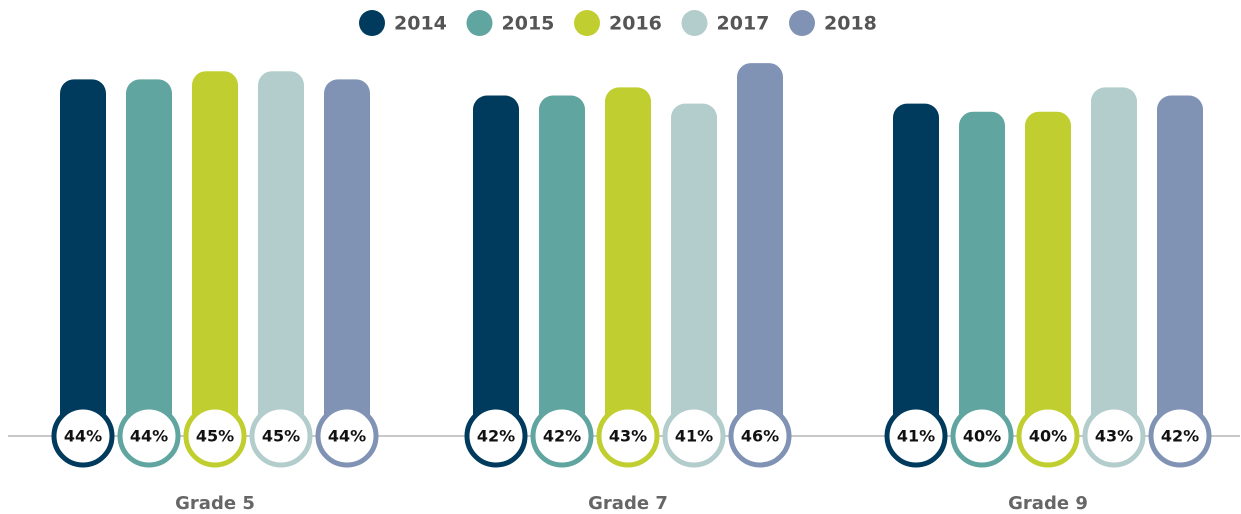 This screenshot has width=1241, height=514. I want to click on x-tick-label: Grade 9, so click(1048, 503).